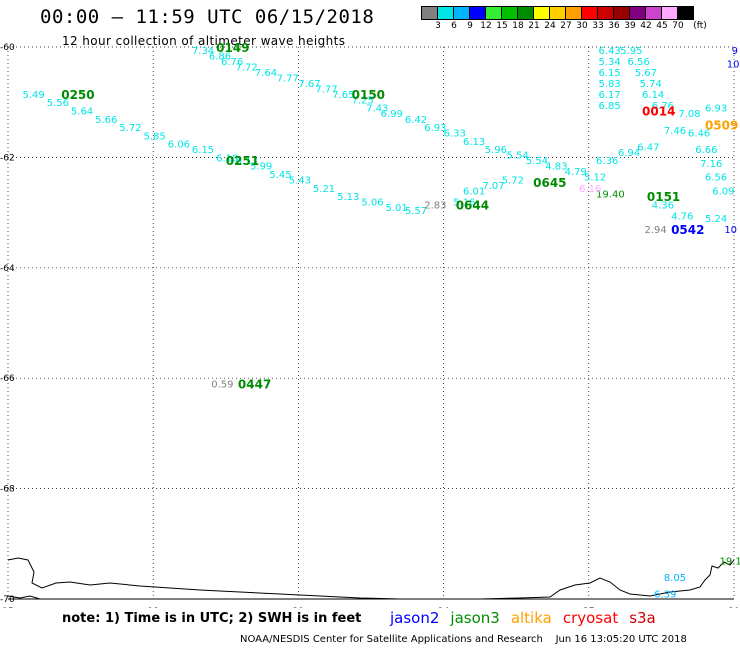 This screenshot has height=650, width=740. I want to click on satellite-altika: altika, so click(531, 618).